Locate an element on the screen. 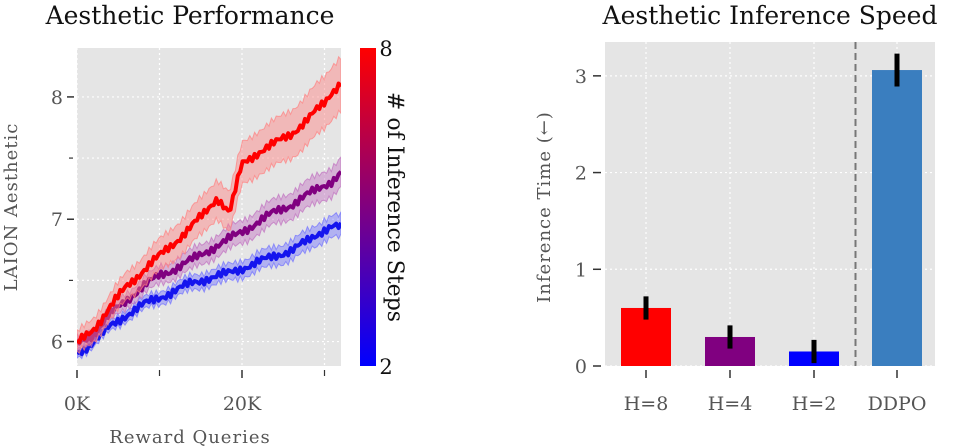  right-y-axis-label: Inference Time (←) is located at coordinates (544, 207).